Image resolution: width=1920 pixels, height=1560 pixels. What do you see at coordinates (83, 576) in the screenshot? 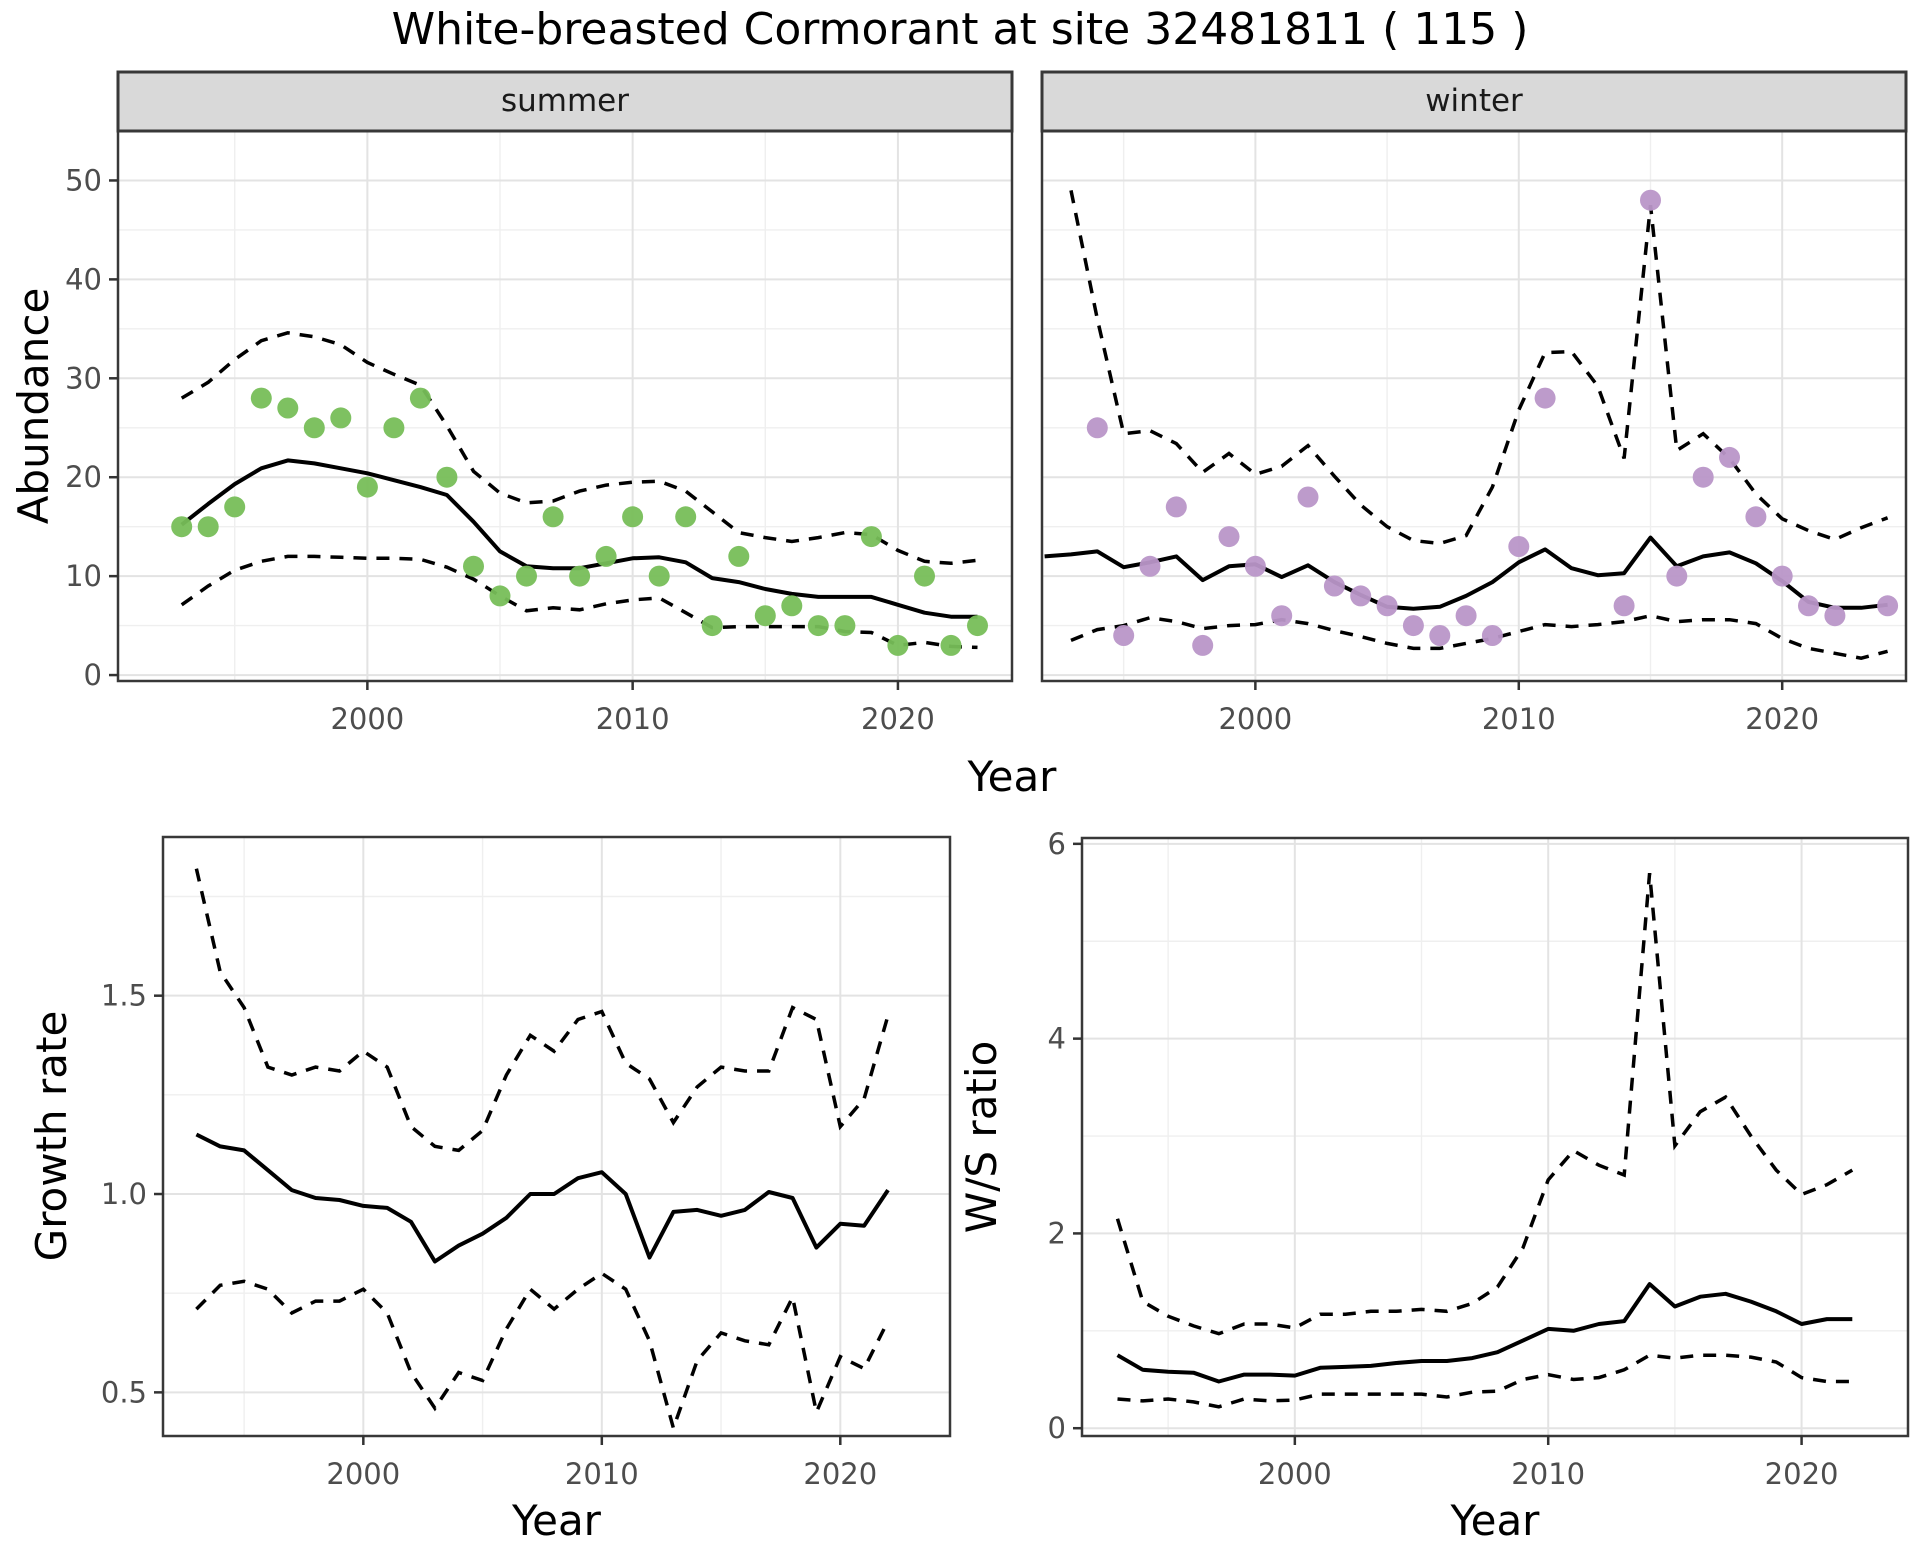
I see `y-tick-label: 10` at bounding box center [83, 576].